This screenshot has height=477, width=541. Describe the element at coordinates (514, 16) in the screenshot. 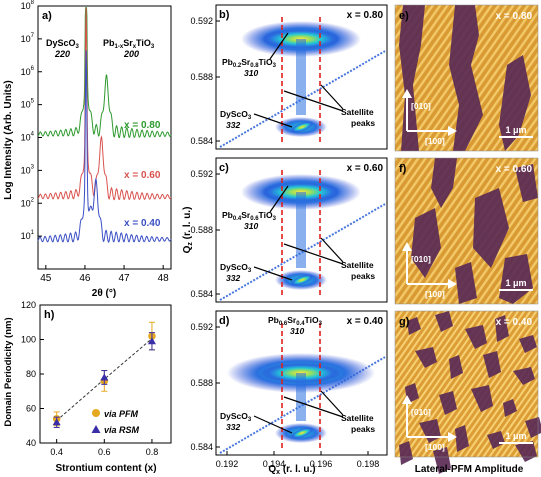

I see `pfm-panel-composition: x = 0.80` at that location.